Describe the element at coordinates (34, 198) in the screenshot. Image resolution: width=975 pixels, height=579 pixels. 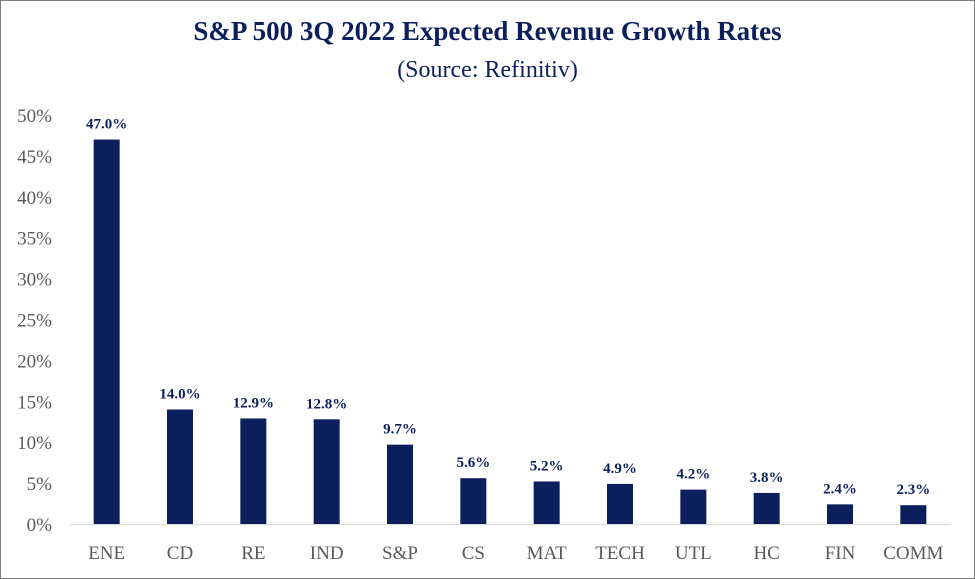
I see `y-tick-label: 40%` at that location.